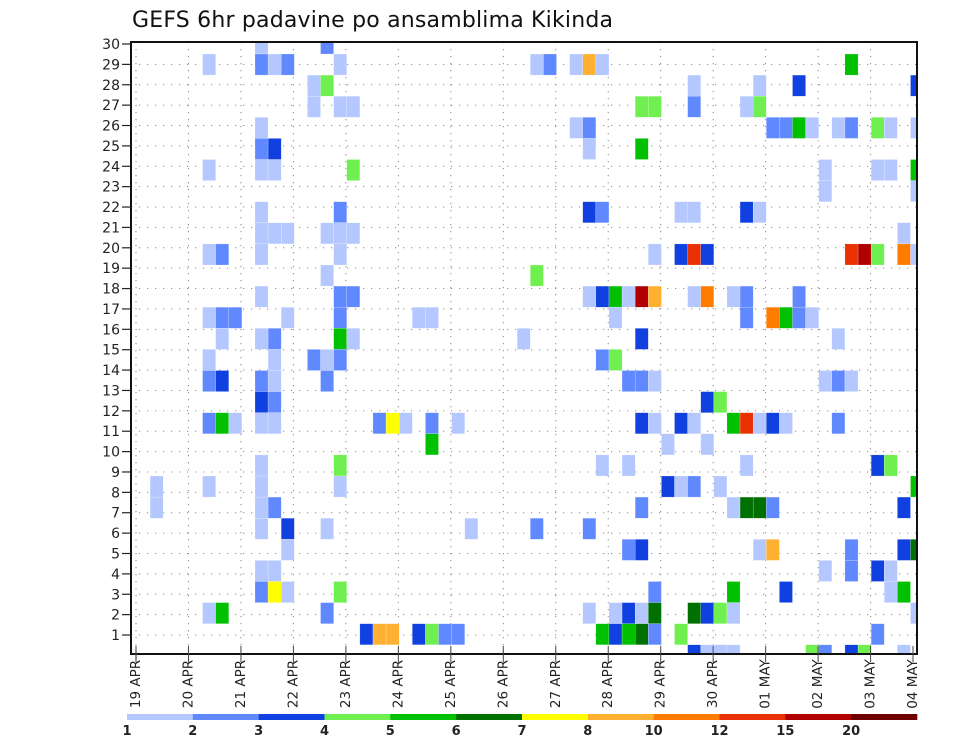 The width and height of the screenshot is (960, 742). Describe the element at coordinates (111, 351) in the screenshot. I see `y-tick-label: 15` at that location.